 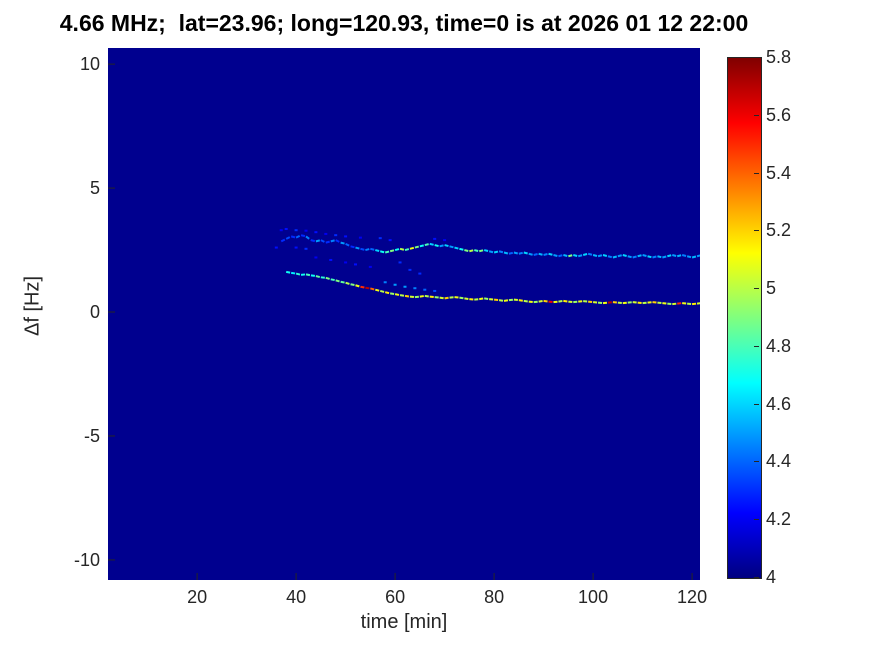 What do you see at coordinates (492, 288) in the screenshot?
I see `lower-doppler-trace` at bounding box center [492, 288].